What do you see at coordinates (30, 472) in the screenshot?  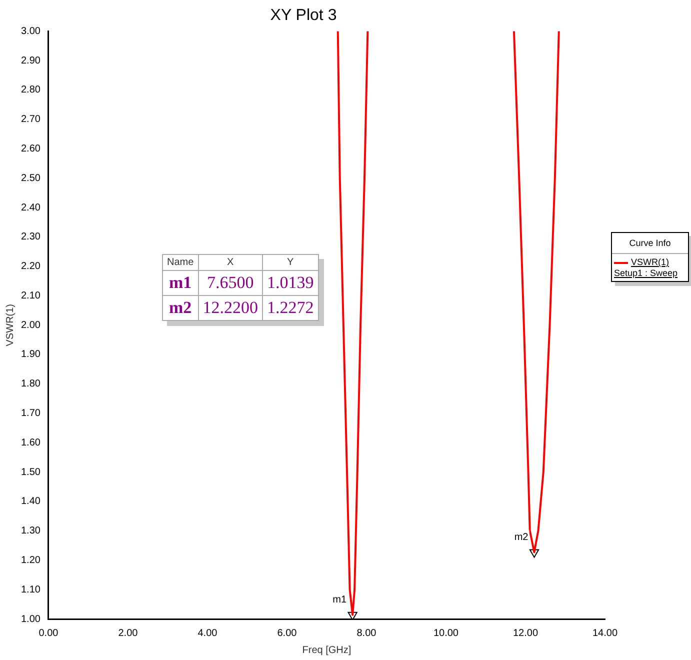 I see `y-tick-label: 1.50` at bounding box center [30, 472].